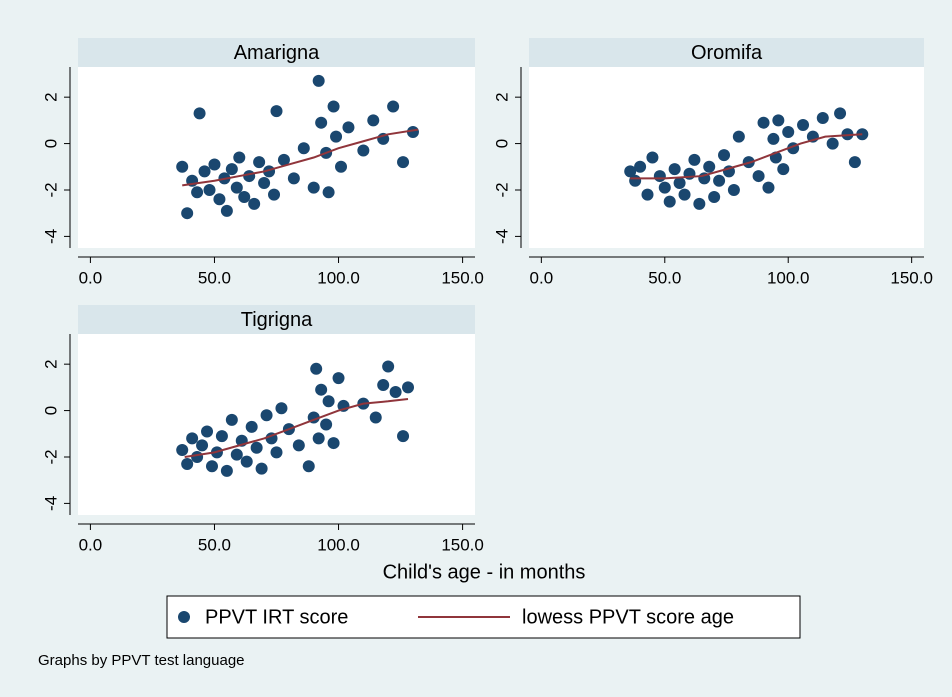  What do you see at coordinates (276, 617) in the screenshot?
I see `legend-label: PPVT IRT score` at bounding box center [276, 617].